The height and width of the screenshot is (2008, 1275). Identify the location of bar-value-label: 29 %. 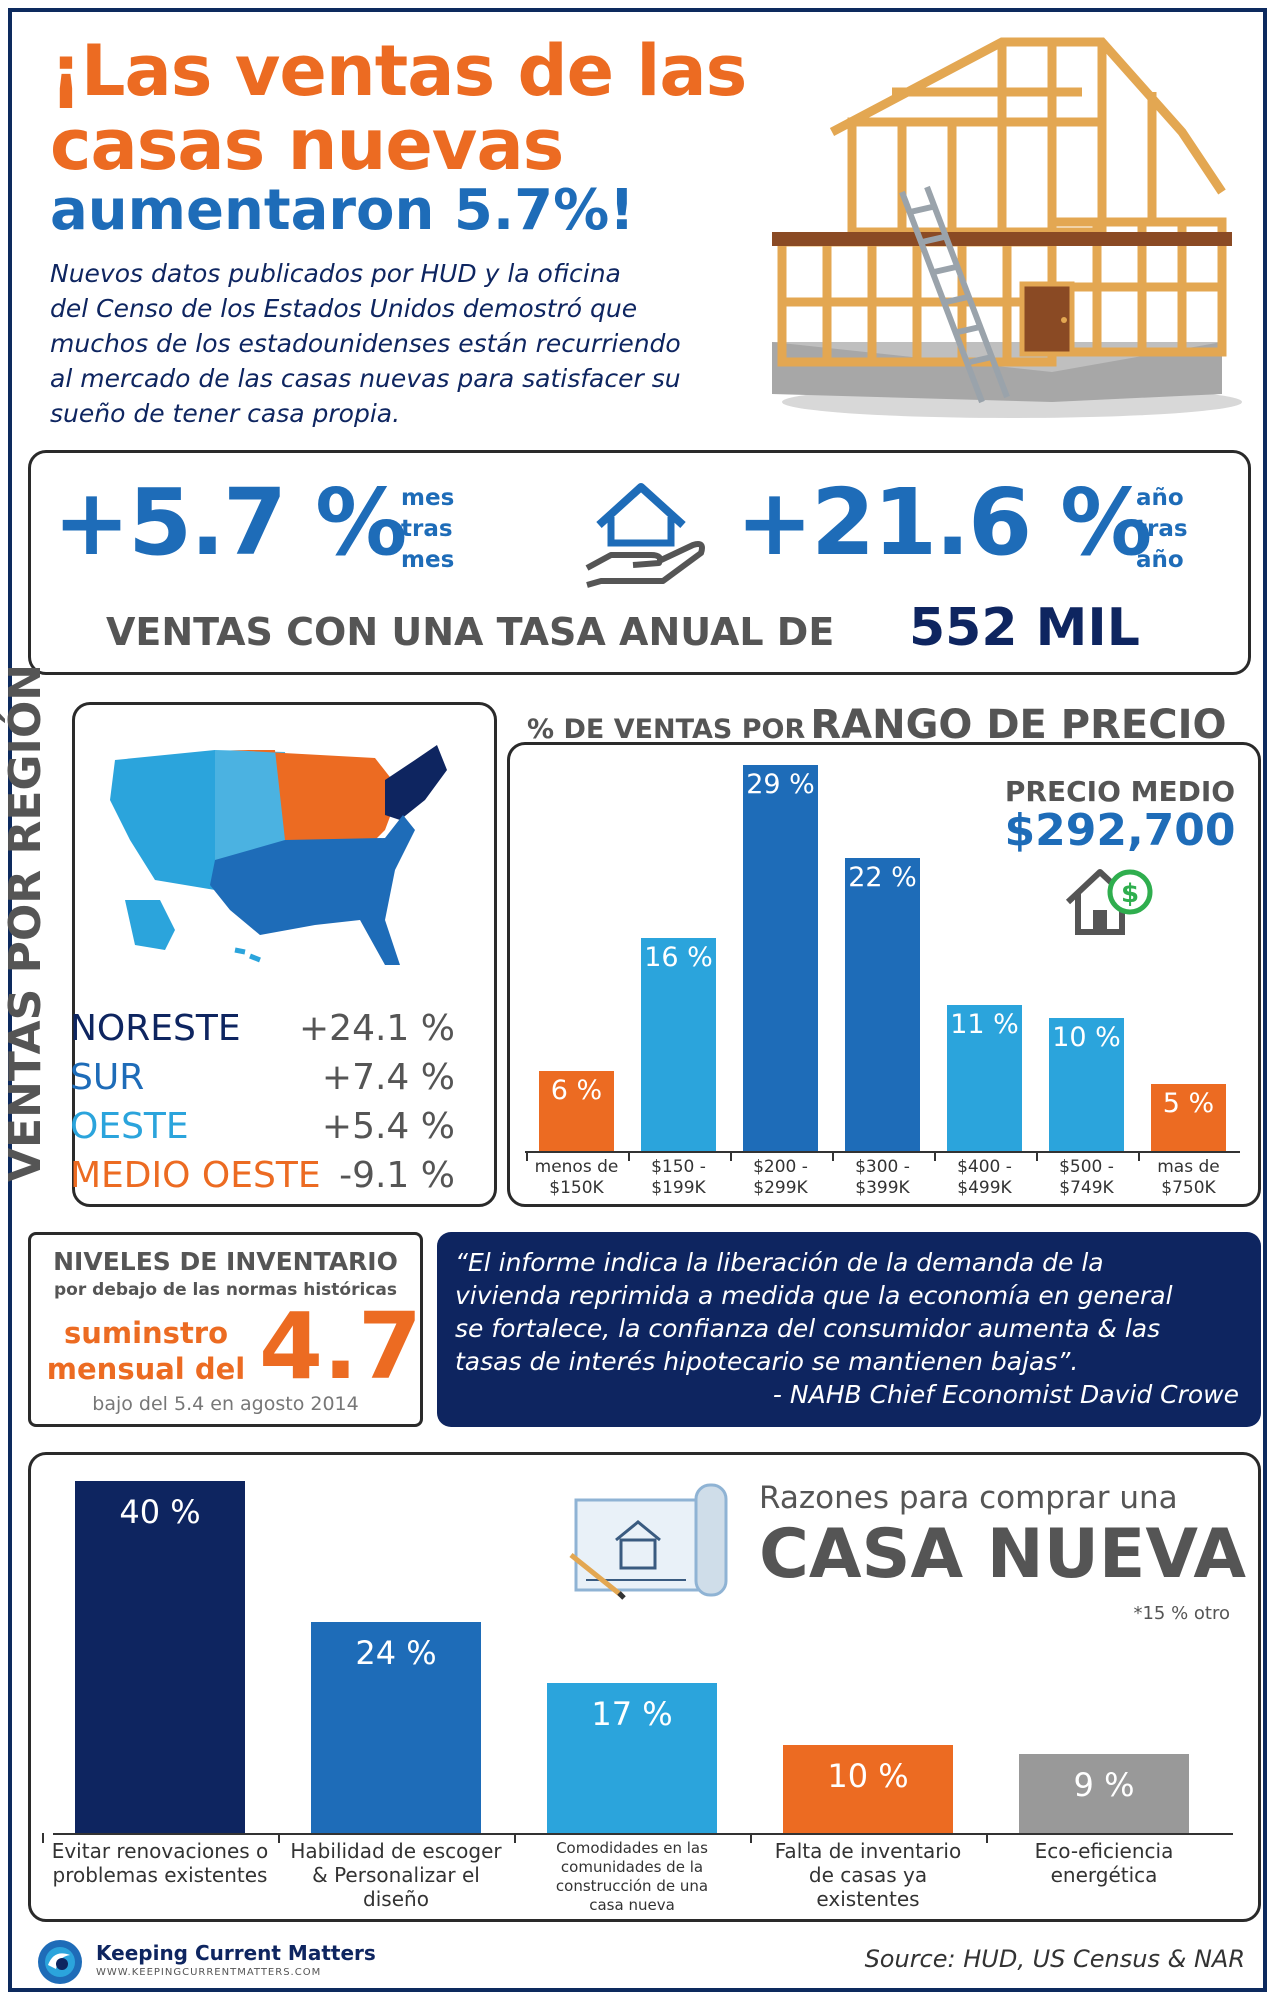
(780, 784).